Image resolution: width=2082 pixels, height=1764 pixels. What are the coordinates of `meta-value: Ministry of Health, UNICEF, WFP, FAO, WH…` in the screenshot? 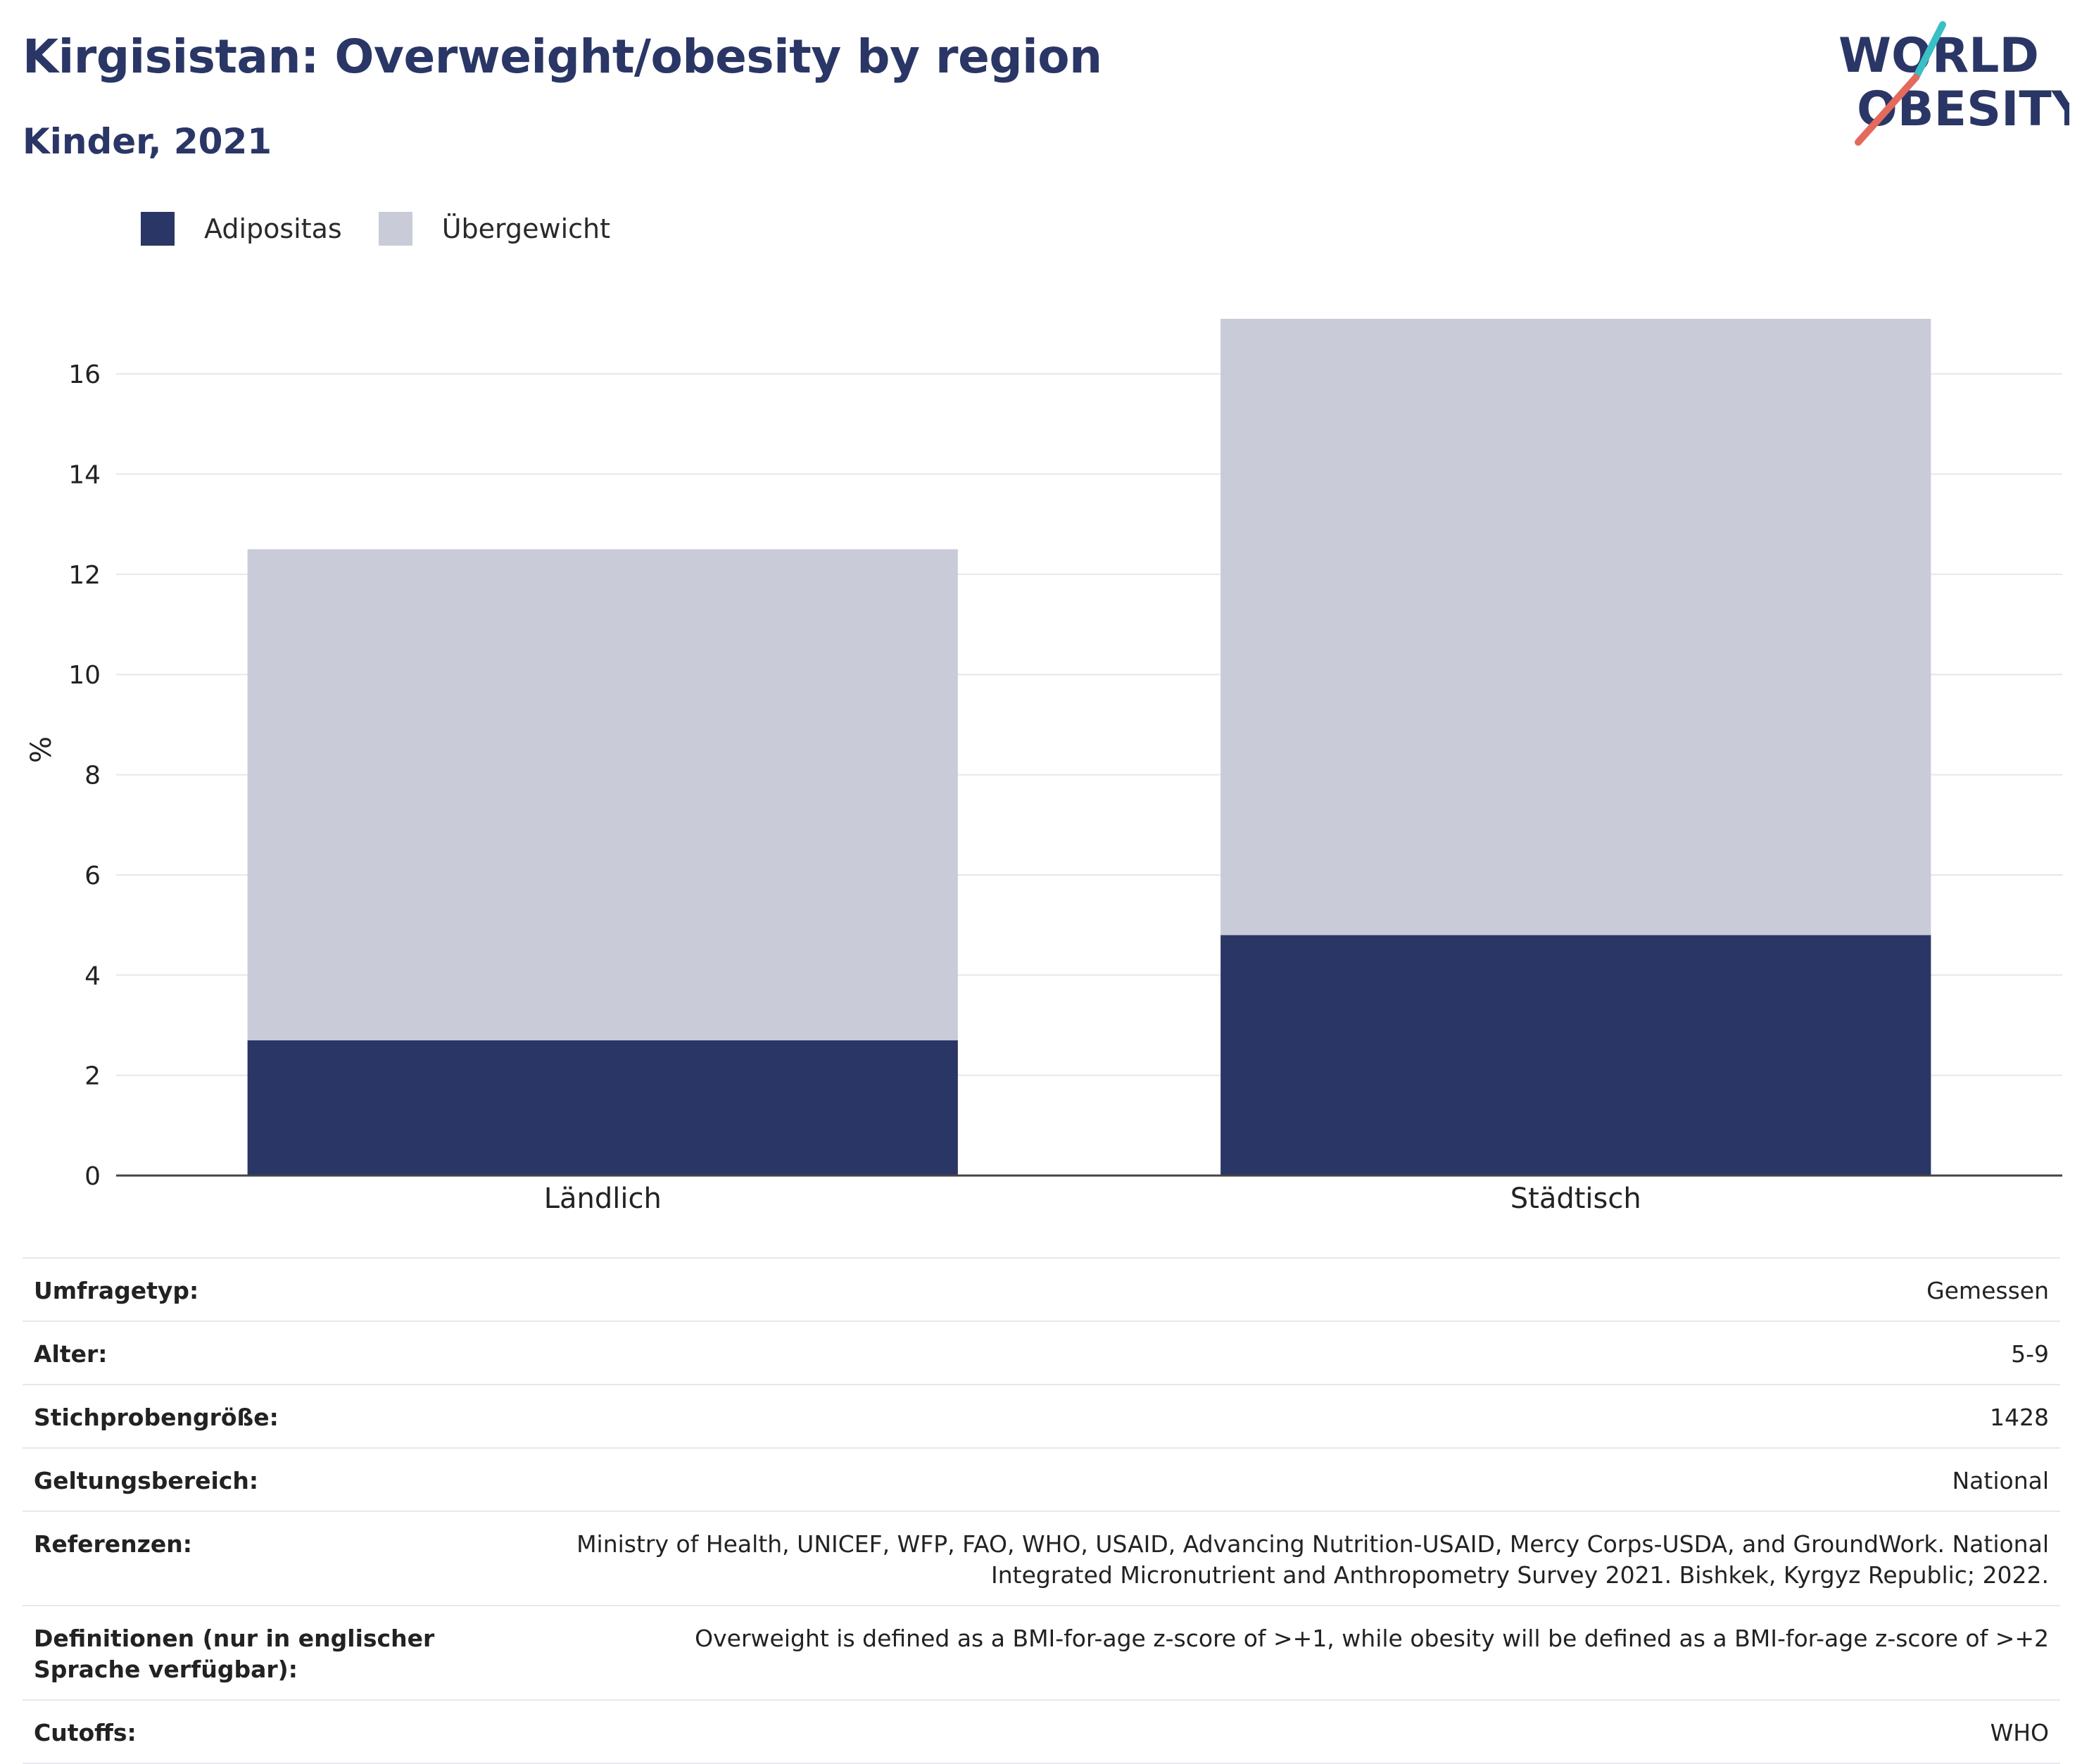 It's located at (1312, 1560).